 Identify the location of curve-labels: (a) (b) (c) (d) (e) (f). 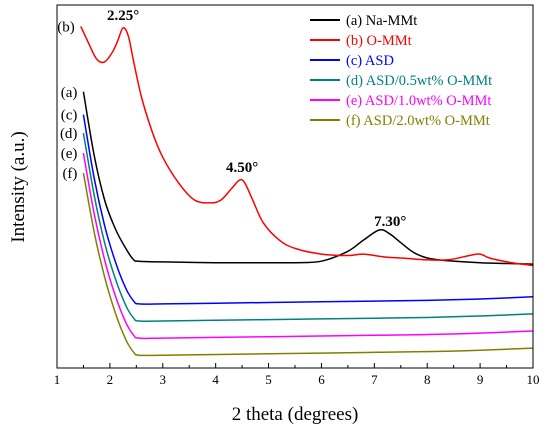
(67, 100).